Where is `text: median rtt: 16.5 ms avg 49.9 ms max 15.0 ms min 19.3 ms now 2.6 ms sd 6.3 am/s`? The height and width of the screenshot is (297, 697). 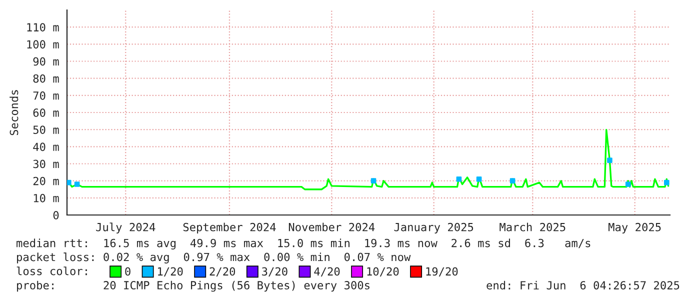 text: median rtt: 16.5 ms avg 49.9 ms max 15.0 ms min 19.3 ms now 2.6 ms sd 6.3 am/s is located at coordinates (303, 244).